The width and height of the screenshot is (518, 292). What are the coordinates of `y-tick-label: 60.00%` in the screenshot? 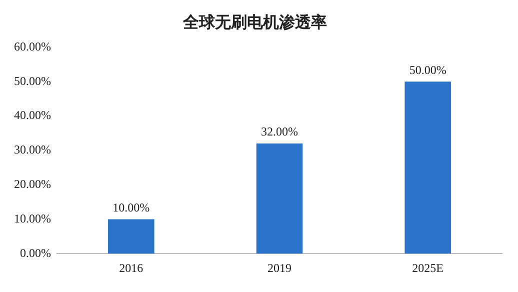 It's located at (32, 46).